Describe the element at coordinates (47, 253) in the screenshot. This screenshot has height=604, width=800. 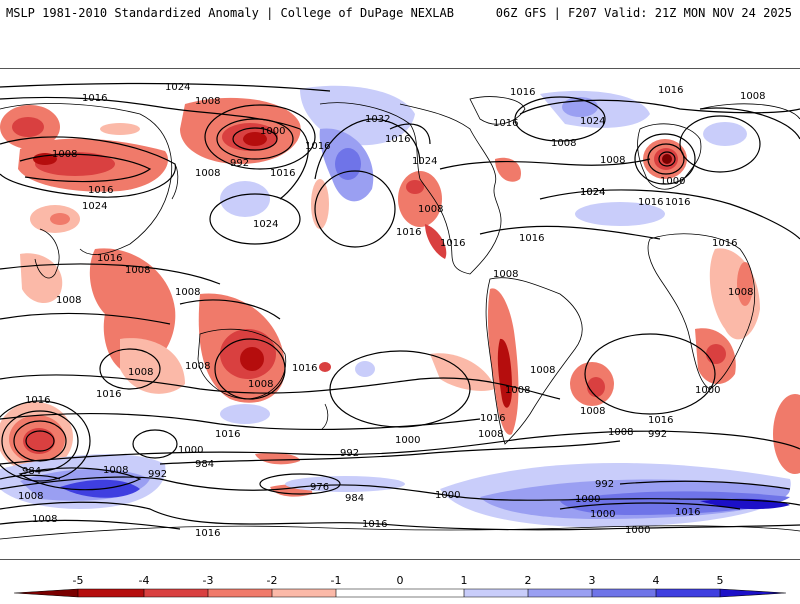
I see `coast-india` at that location.